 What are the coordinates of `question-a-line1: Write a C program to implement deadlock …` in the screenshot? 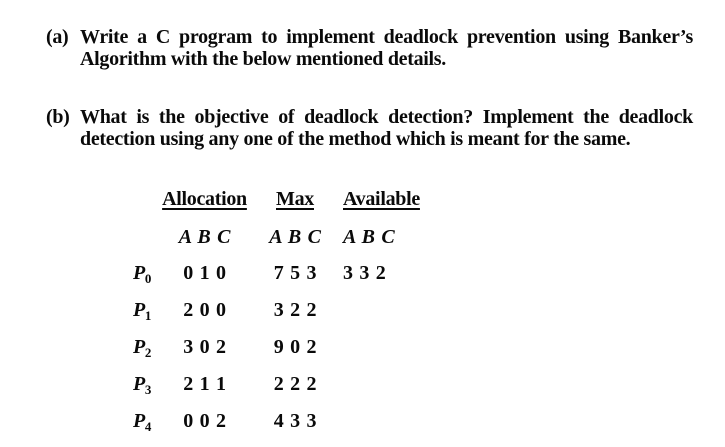 It's located at (386, 37).